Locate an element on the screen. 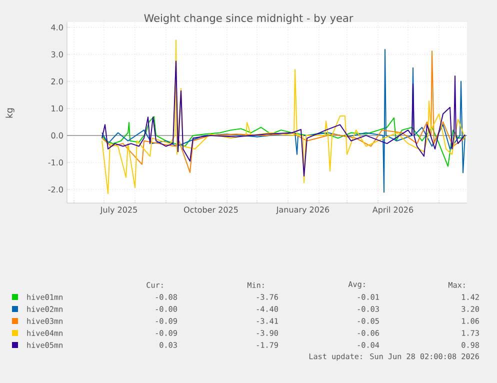  y-tick-label: 4.0 is located at coordinates (57, 27).